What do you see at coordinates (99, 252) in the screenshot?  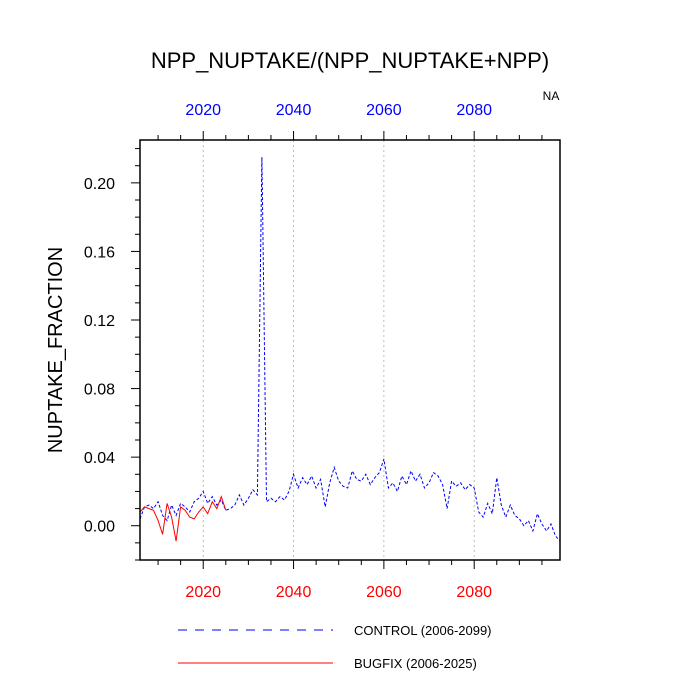 I see `y-tick-label: 0.16` at bounding box center [99, 252].